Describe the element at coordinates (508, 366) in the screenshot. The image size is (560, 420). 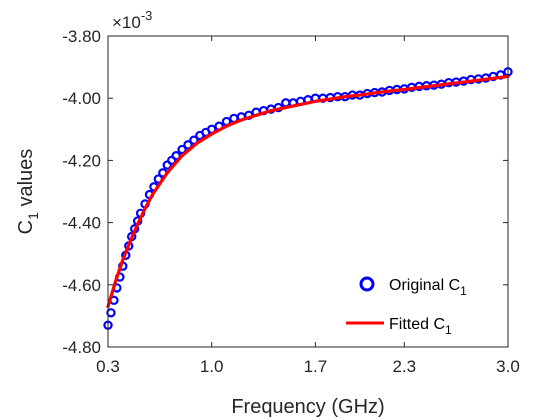
I see `x-tick-label: 3.0` at that location.